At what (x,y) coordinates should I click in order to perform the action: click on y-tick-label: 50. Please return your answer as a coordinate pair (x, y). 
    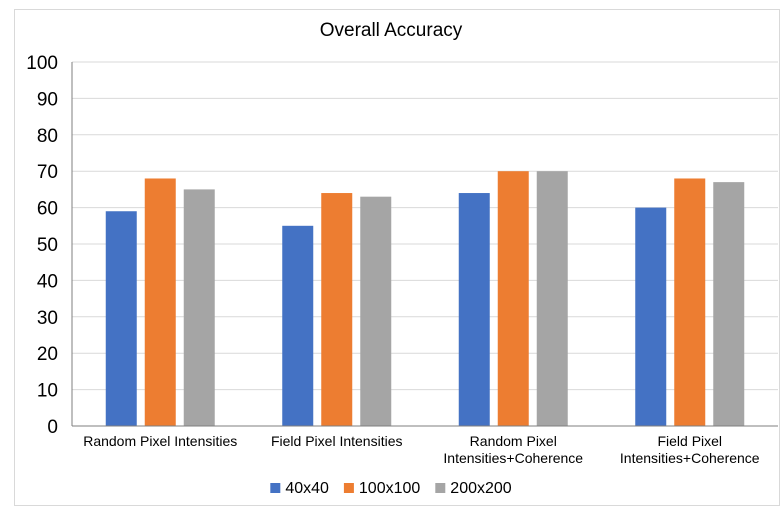
    Looking at the image, I should click on (47, 245).